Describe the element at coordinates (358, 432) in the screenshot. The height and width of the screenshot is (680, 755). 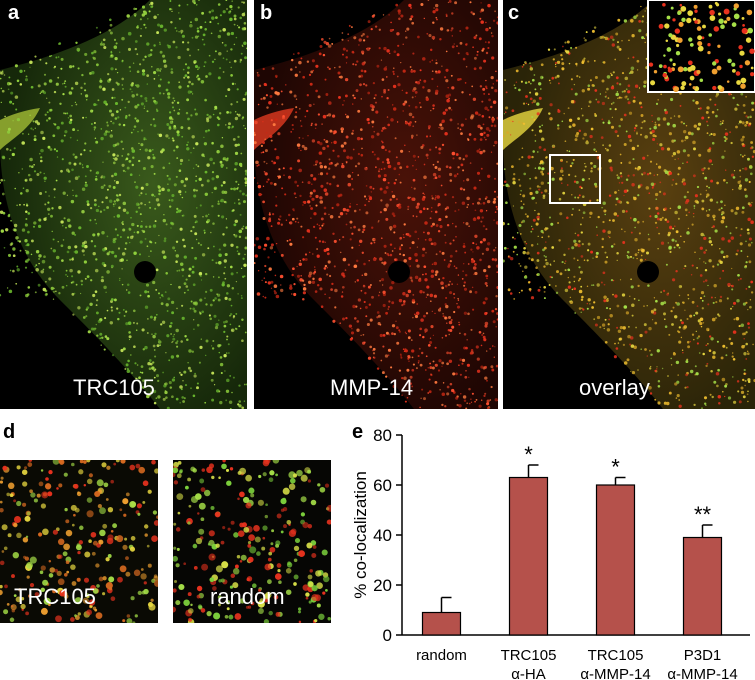
I see `panel-e-letter: e` at that location.